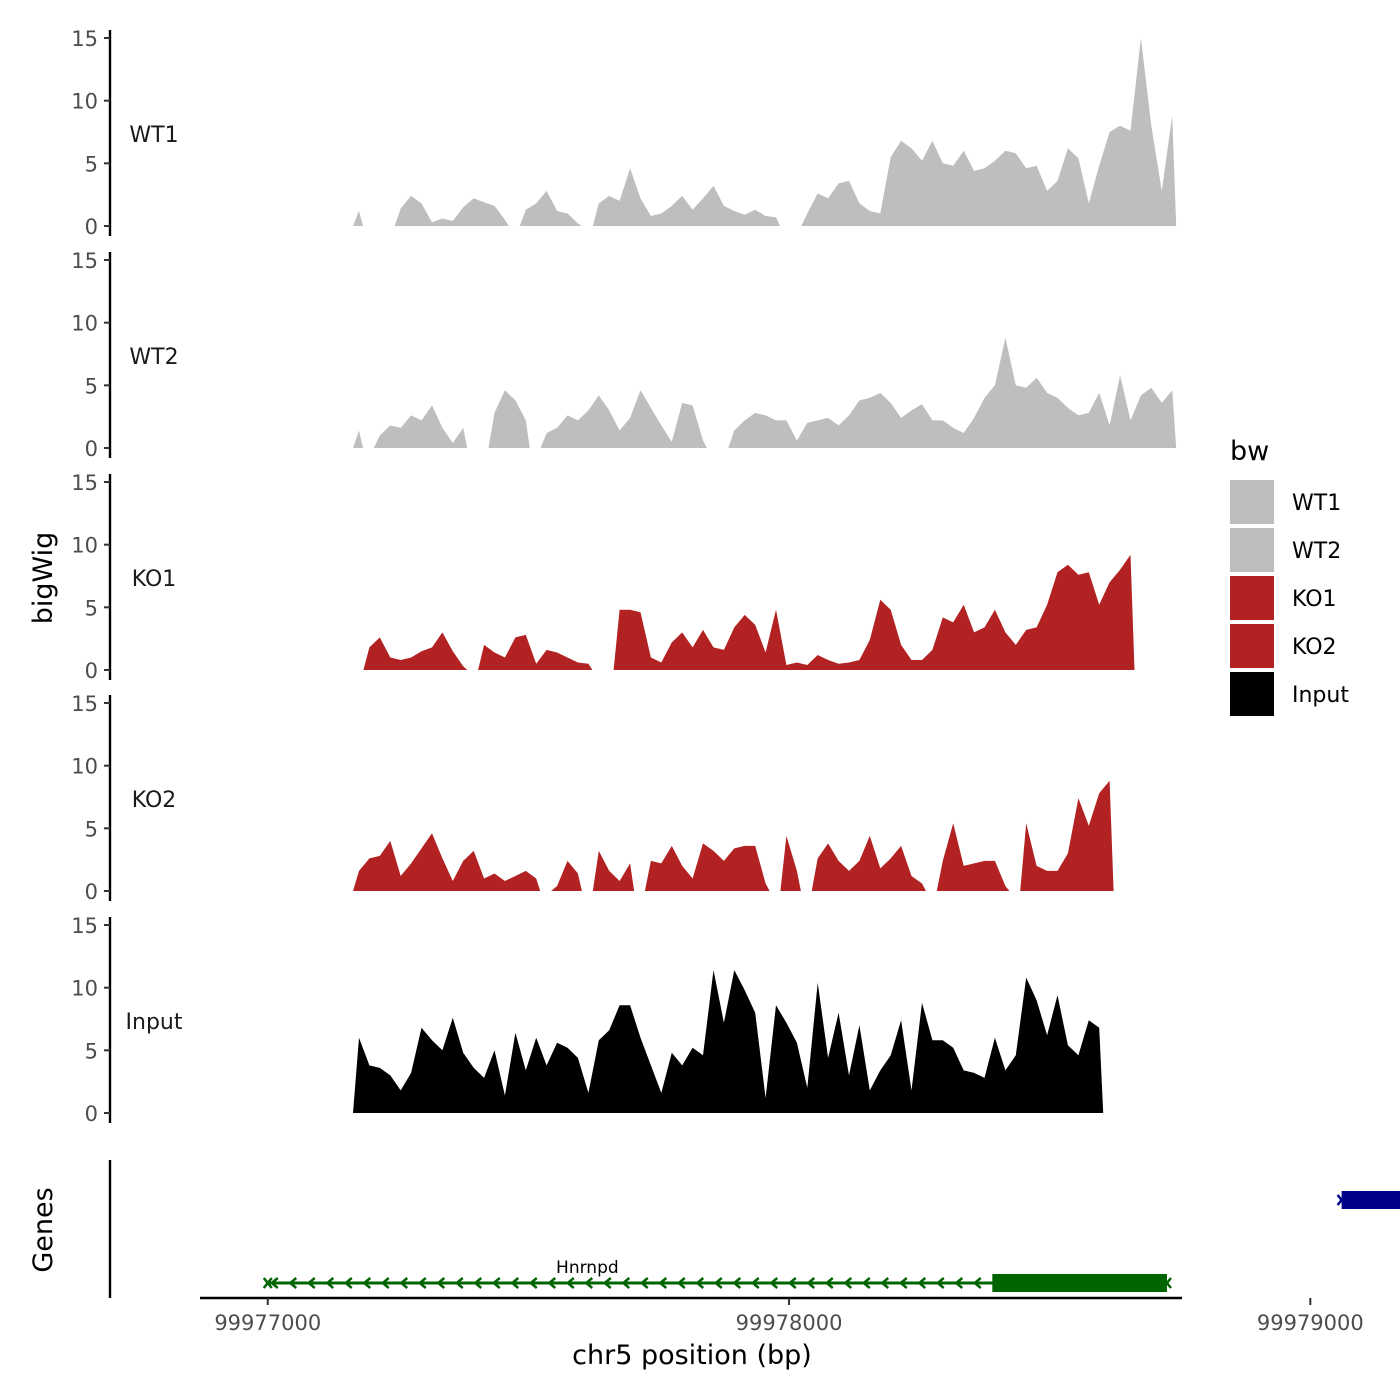 The image size is (1400, 1400). I want to click on legend-swatch-wt2, so click(1252, 550).